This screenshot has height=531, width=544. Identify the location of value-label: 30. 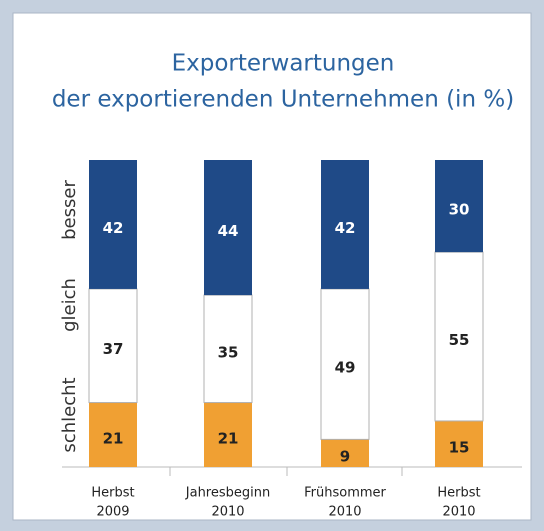
(459, 210).